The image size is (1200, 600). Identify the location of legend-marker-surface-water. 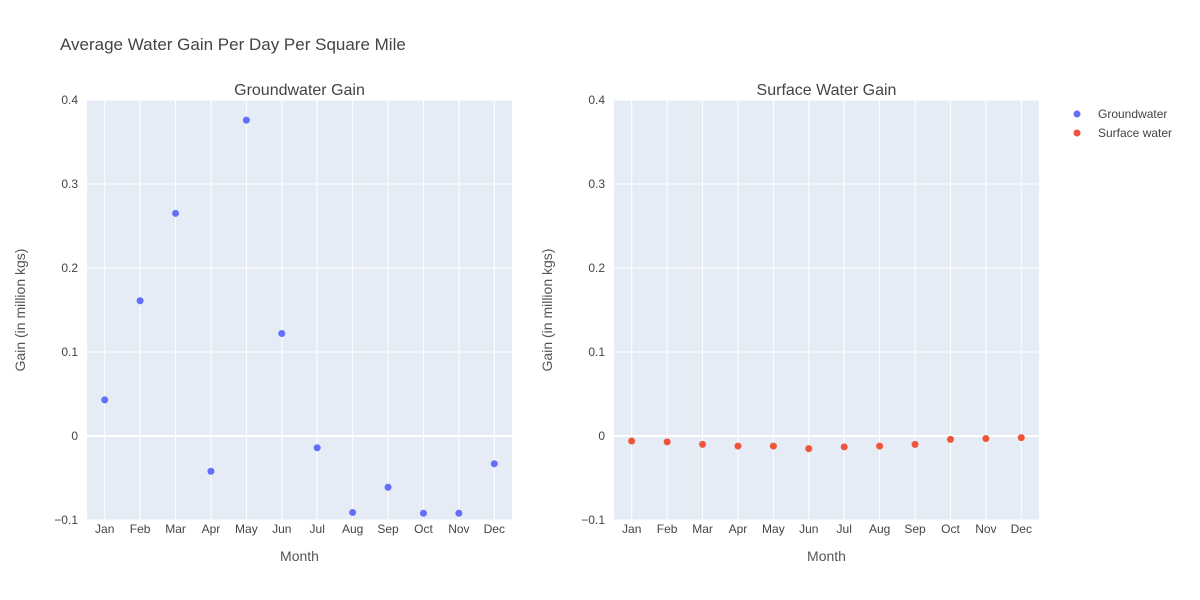
(1077, 133).